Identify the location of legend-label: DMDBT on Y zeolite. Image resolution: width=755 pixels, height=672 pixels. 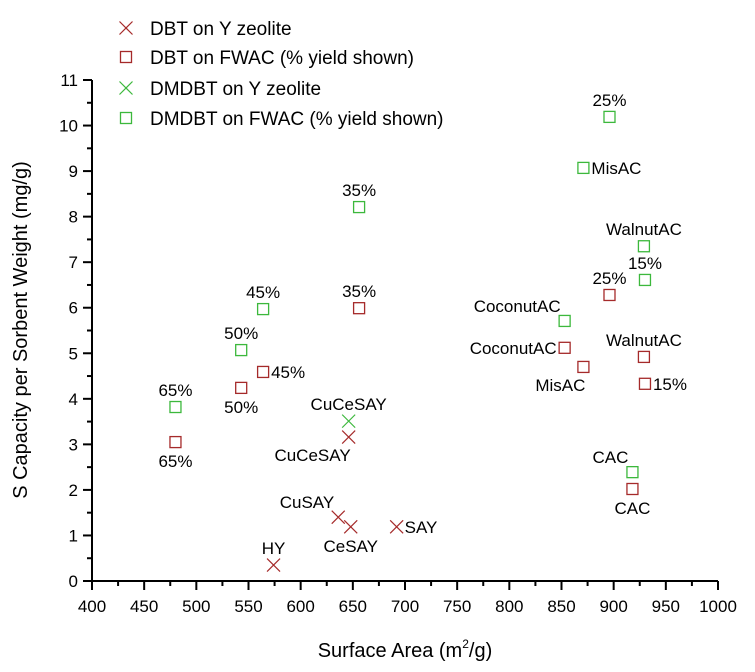
(235, 89).